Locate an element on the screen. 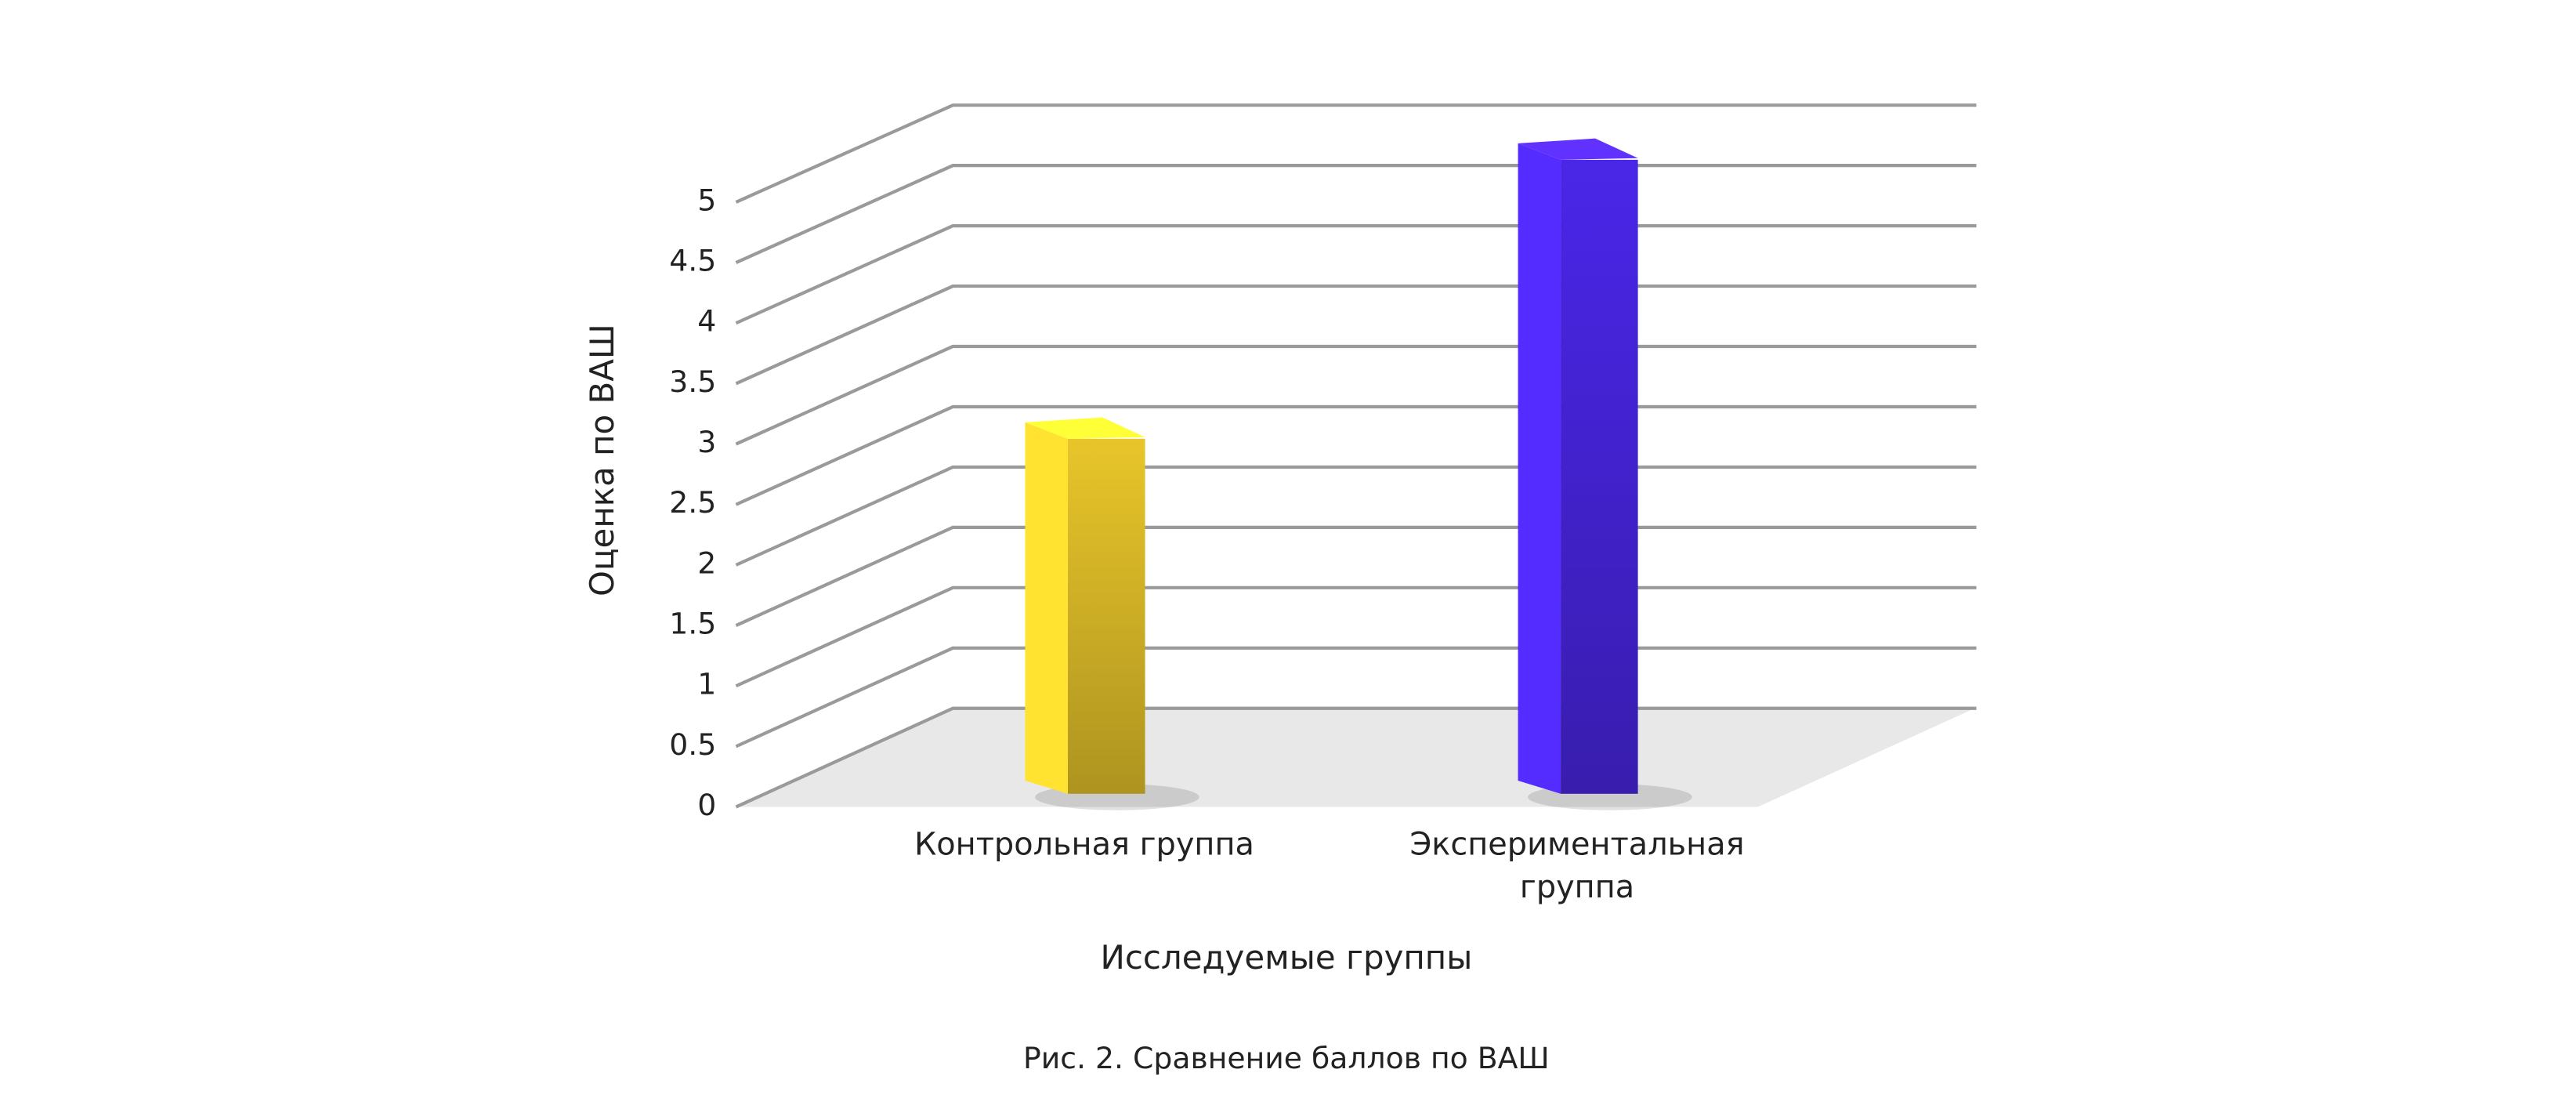 Image resolution: width=2576 pixels, height=1120 pixels. x-tick-label-box: Контрольная группа is located at coordinates (1084, 845).